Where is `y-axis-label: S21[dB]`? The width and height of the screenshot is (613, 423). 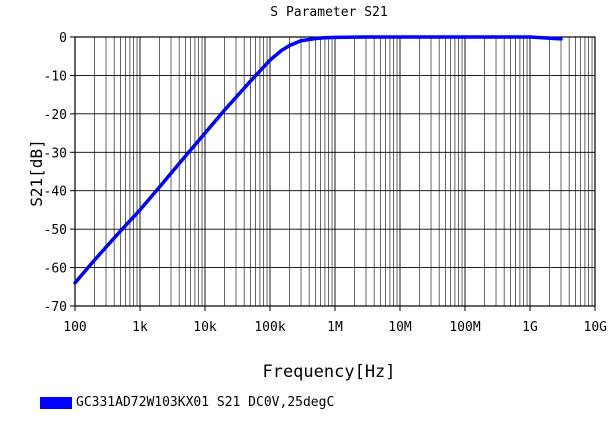
y-axis-label: S21[dB] is located at coordinates (36, 172).